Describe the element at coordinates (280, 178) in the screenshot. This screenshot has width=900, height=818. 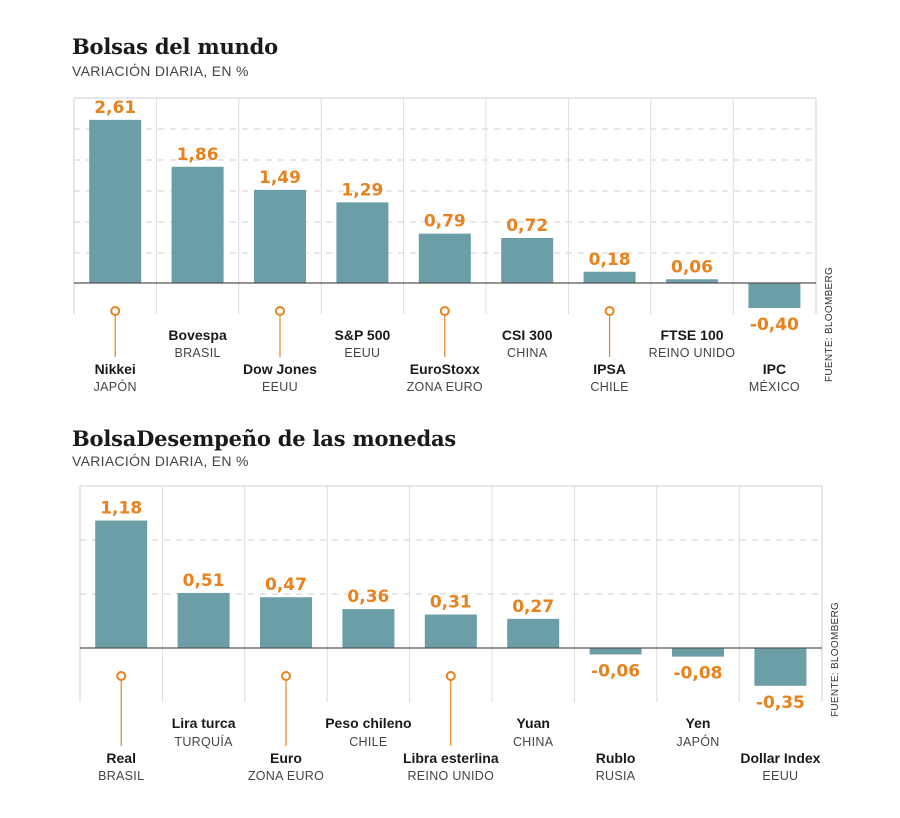
I see `value-label-3: 1,49` at that location.